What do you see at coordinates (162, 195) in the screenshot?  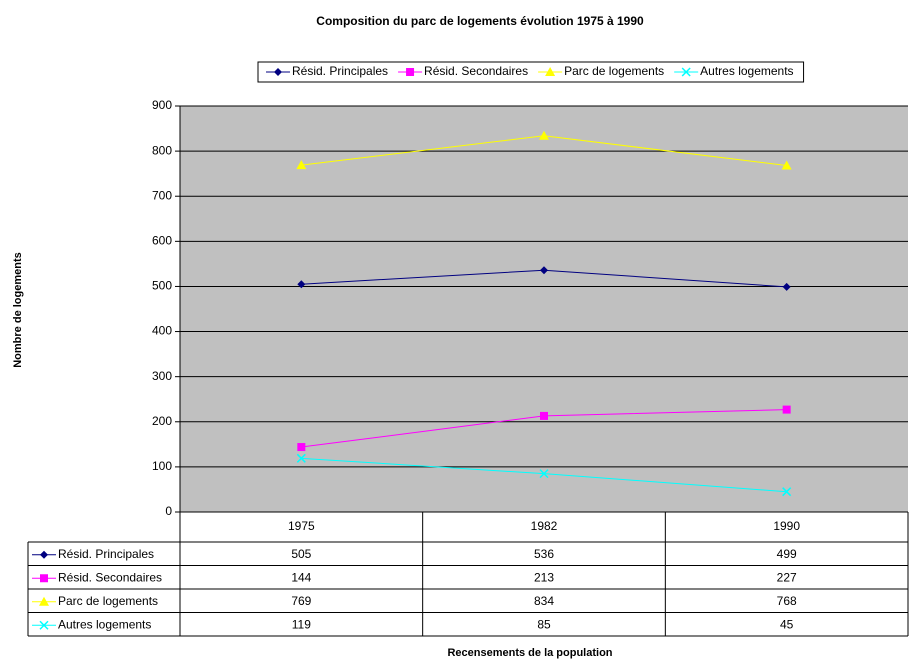 I see `y-tick-label: 700` at bounding box center [162, 195].